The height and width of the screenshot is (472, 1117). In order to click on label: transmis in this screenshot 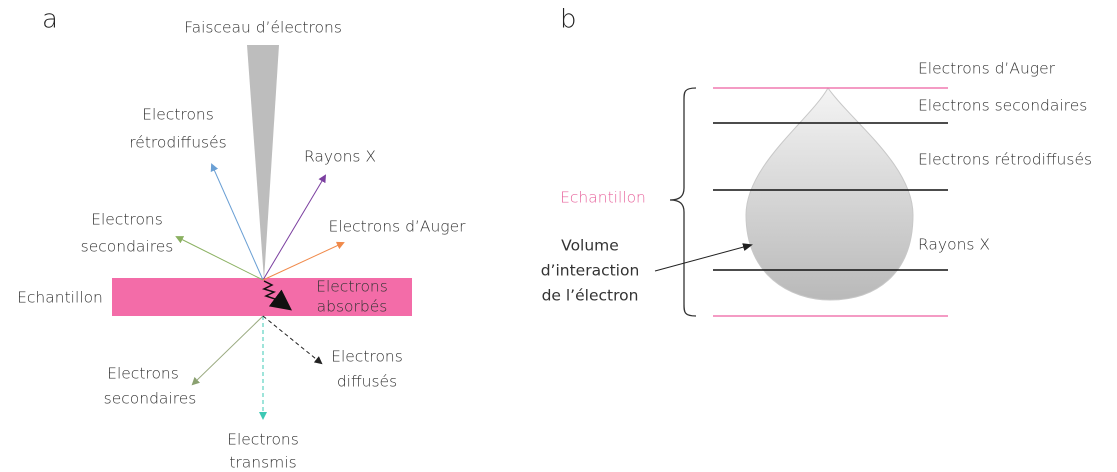, I will do `click(262, 463)`.